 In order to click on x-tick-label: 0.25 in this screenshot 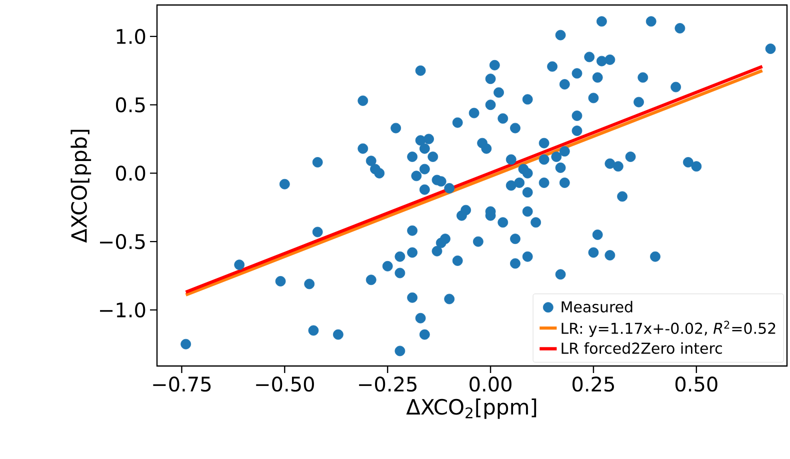, I will do `click(593, 384)`.